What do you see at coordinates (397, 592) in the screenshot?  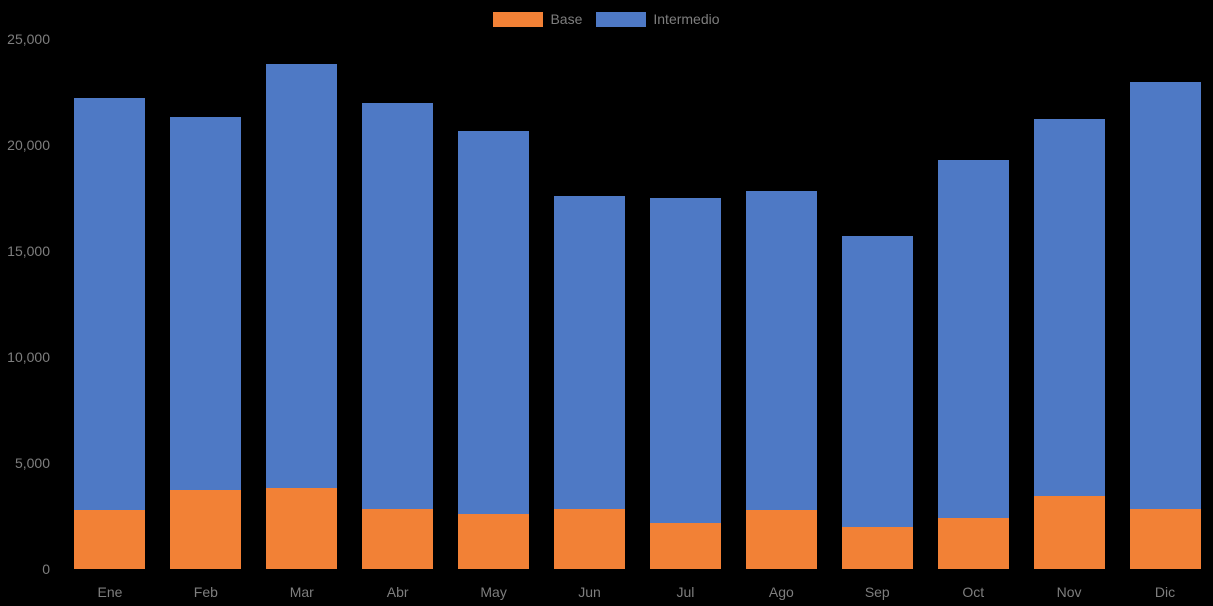 I see `x-tick-label-abr: Abr` at bounding box center [397, 592].